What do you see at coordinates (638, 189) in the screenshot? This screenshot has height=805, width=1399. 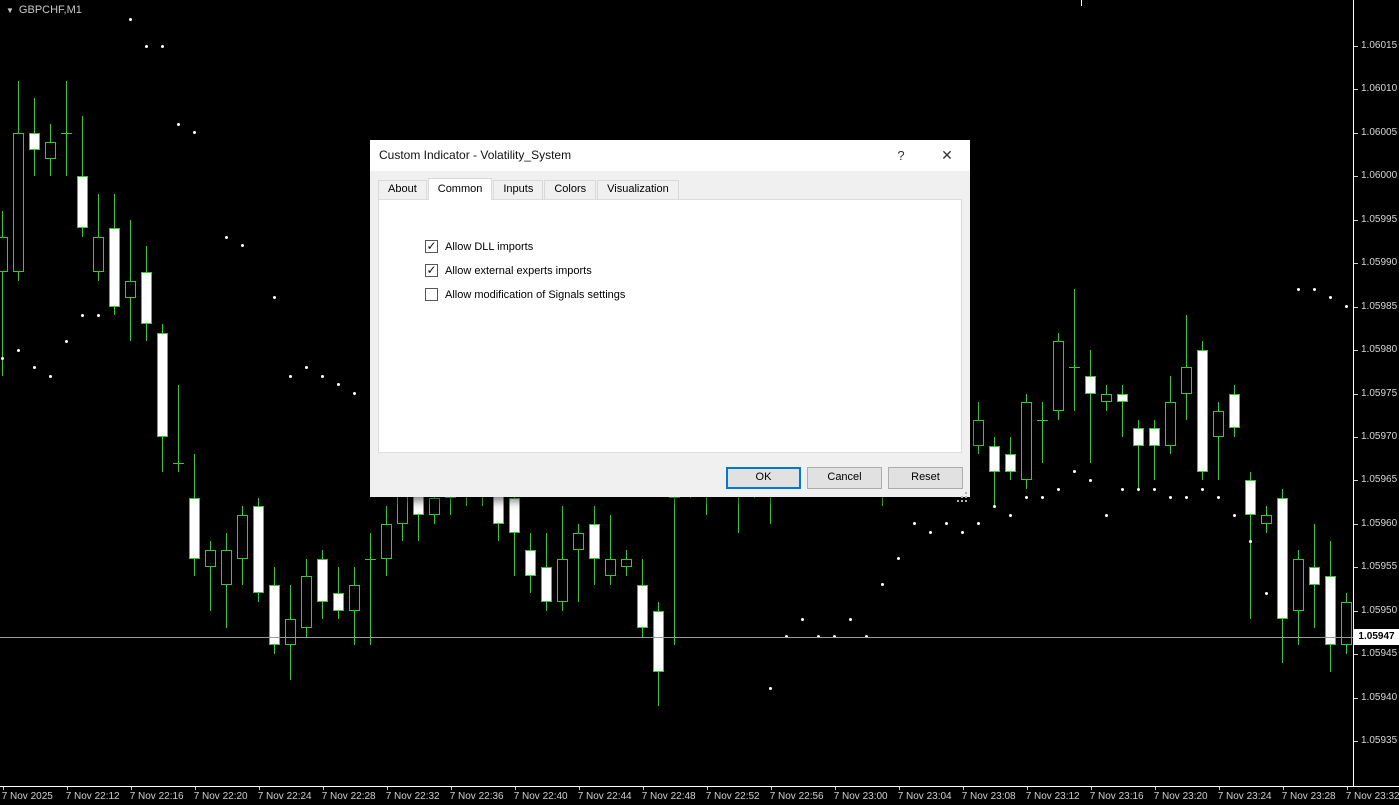 I see `tab-visualization: Visualization` at bounding box center [638, 189].